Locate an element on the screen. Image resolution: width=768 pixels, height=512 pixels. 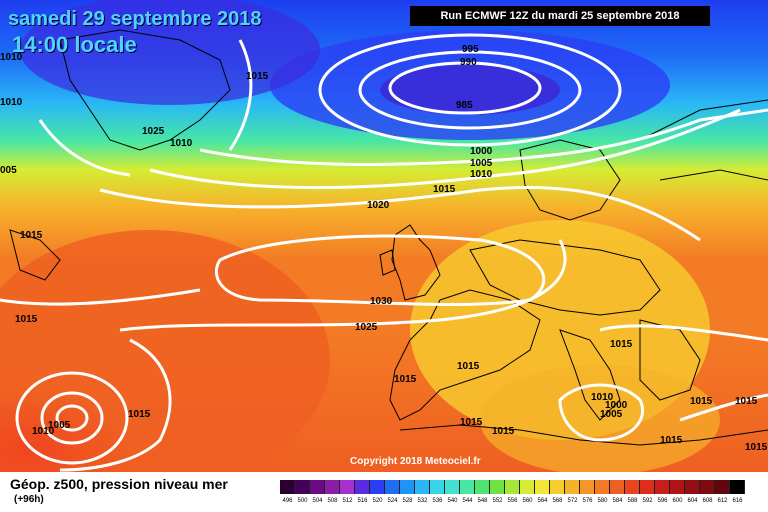
legend-label: 520 is located at coordinates (377, 501).